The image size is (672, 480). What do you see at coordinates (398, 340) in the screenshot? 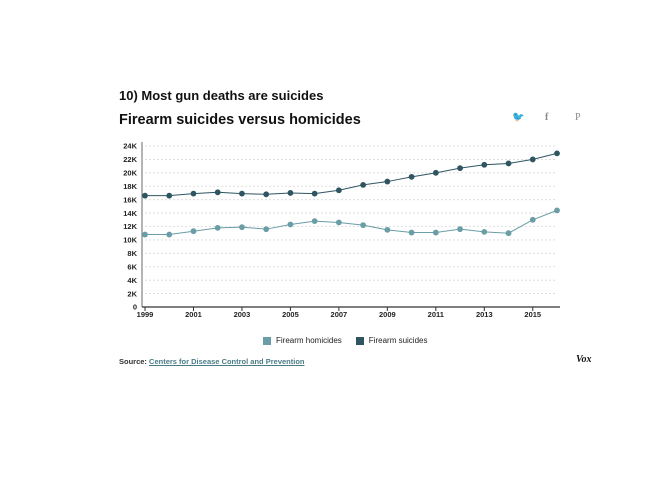
I see `legend-label-suicides: Firearm suicides` at bounding box center [398, 340].